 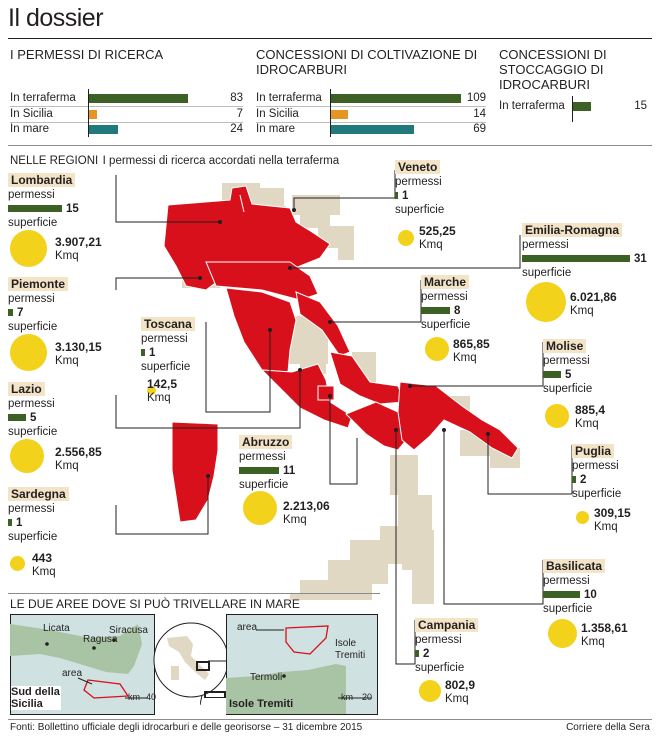 I want to click on region-molise: Molise permessi 5 superficie 885,4 Kmq, so click(x=593, y=386).